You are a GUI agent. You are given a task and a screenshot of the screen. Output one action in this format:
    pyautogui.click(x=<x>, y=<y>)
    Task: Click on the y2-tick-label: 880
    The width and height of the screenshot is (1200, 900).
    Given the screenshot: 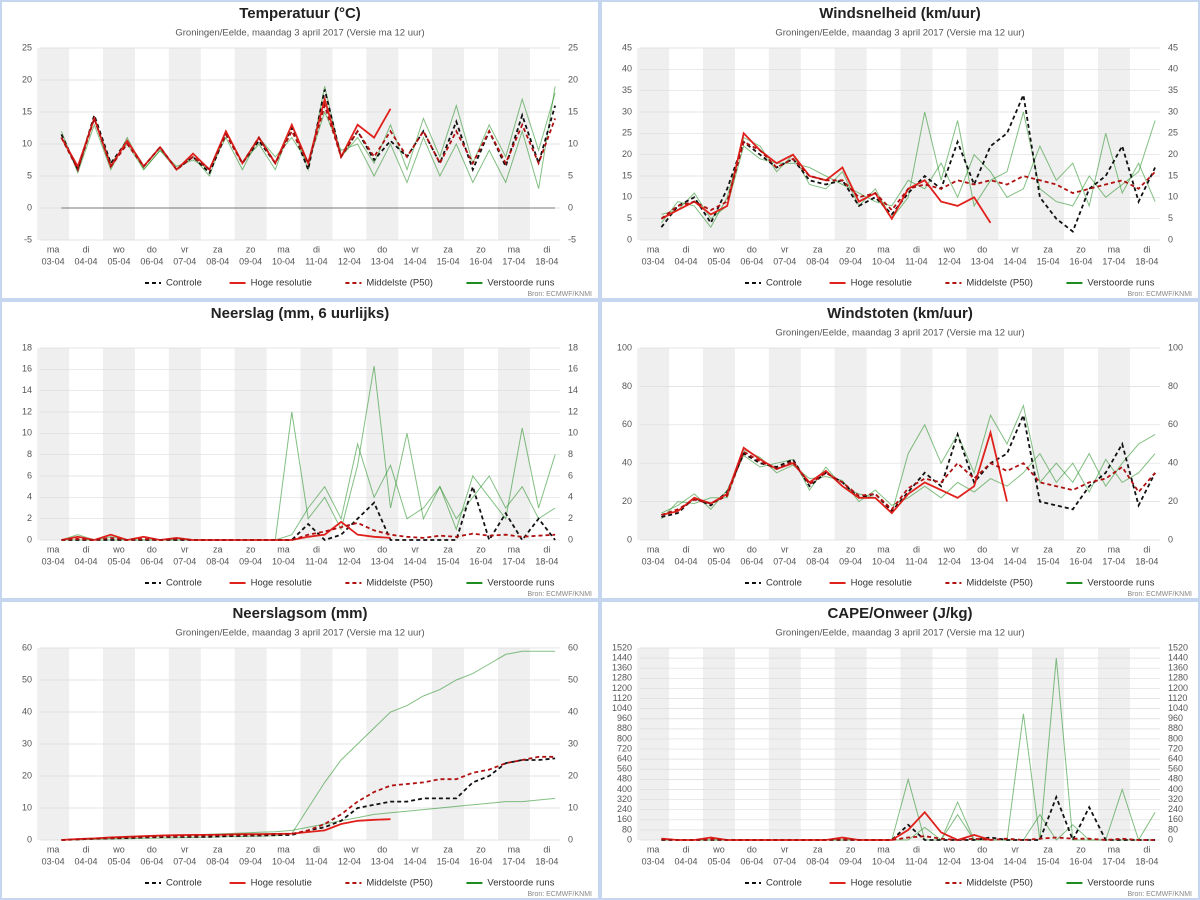 What is the action you would take?
    pyautogui.click(x=1175, y=728)
    